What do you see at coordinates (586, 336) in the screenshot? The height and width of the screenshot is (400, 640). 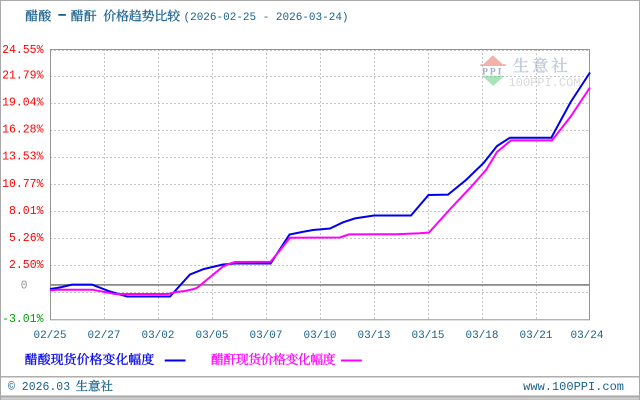 I see `svg-text: 03/24` at bounding box center [586, 336].